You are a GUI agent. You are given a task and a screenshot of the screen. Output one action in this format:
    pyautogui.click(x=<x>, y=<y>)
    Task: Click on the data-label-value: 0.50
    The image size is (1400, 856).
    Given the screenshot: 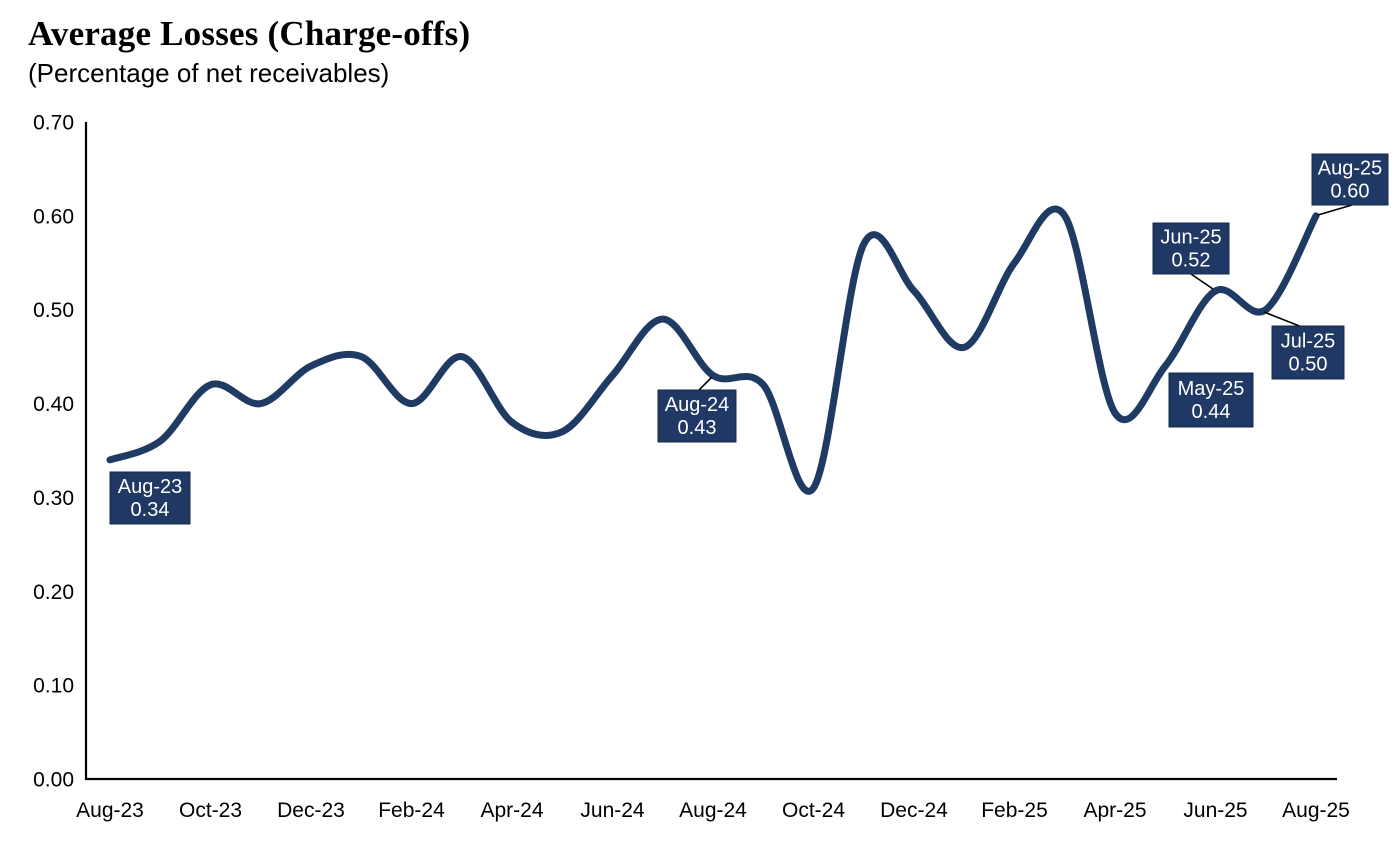 What is the action you would take?
    pyautogui.click(x=1308, y=365)
    